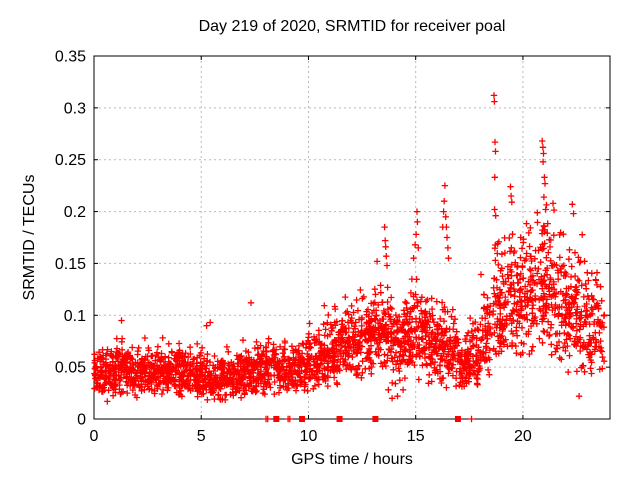 The image size is (640, 480). I want to click on x-tick-label: 15, so click(416, 436).